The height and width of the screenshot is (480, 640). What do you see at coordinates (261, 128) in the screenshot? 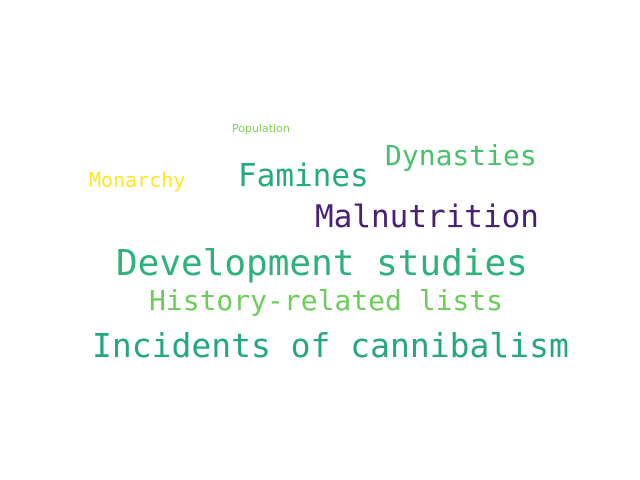
I see `word-population: Population` at bounding box center [261, 128].